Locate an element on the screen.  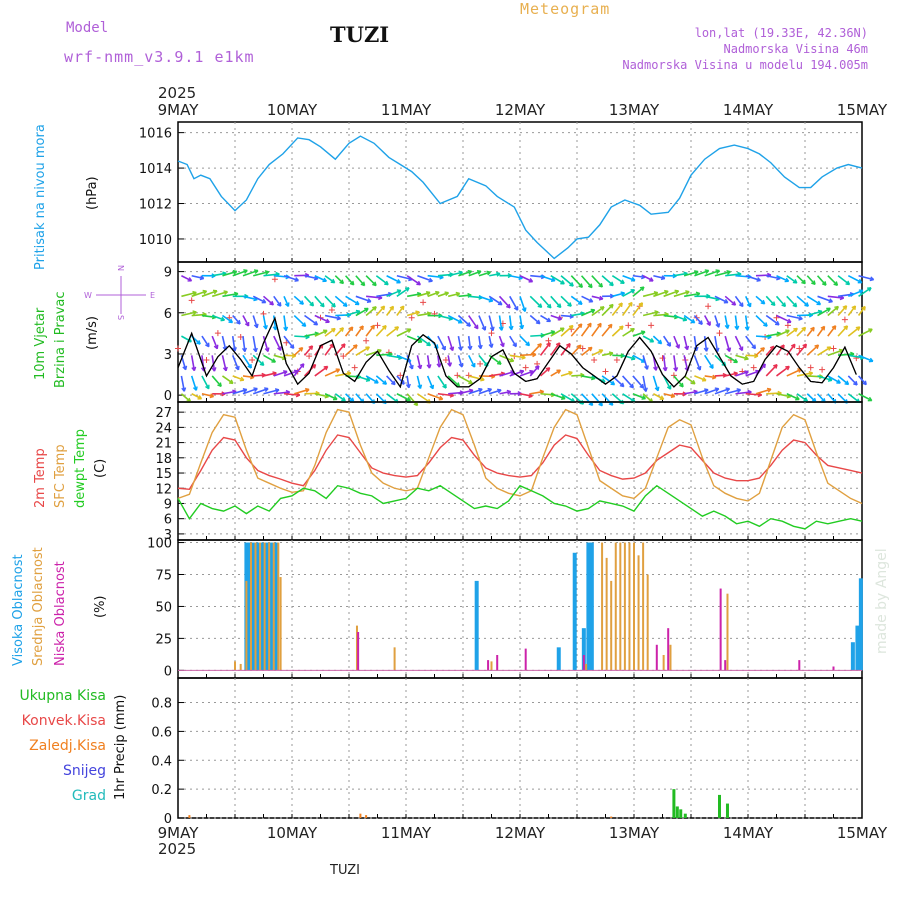
time-tick-bottom: 9MAY is located at coordinates (179, 833).